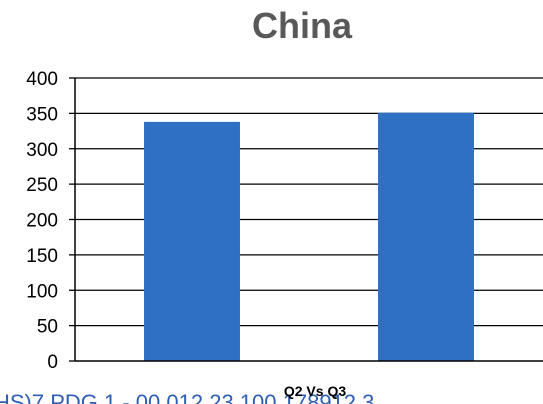  I want to click on y-axis-ticks: 0 50 100 150 200 250 300 350 400, so click(50, 221).